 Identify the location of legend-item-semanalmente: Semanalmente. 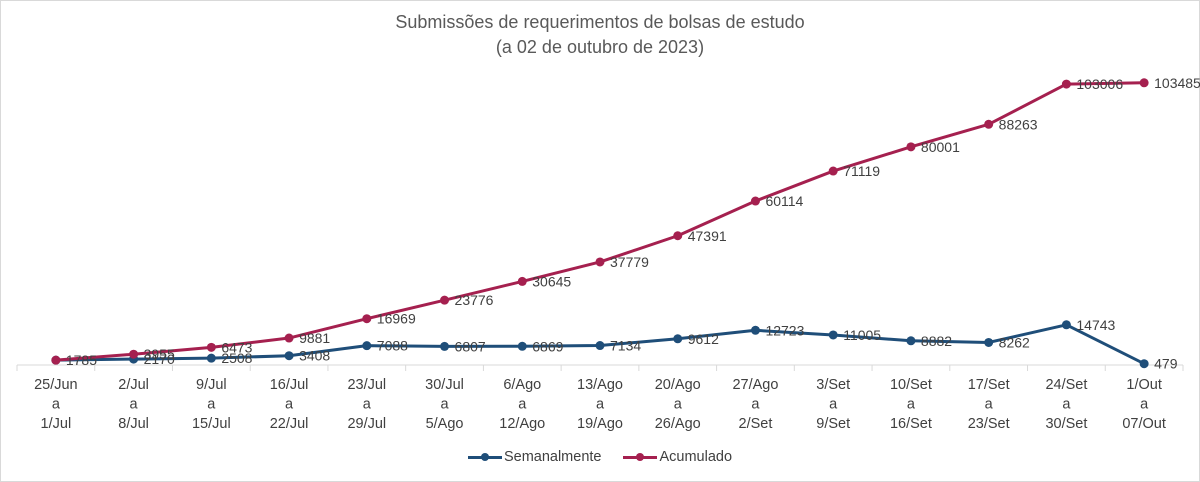
(534, 457).